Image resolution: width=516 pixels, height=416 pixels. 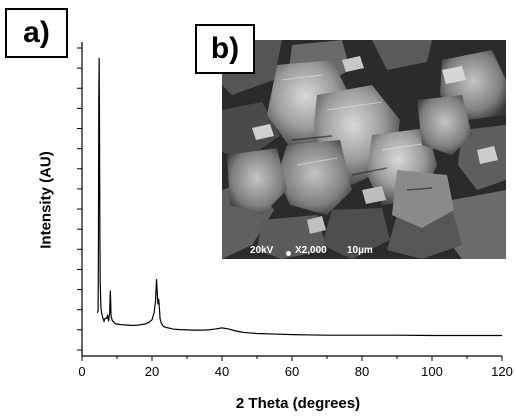 What do you see at coordinates (432, 371) in the screenshot?
I see `x-tick-label: 100` at bounding box center [432, 371].